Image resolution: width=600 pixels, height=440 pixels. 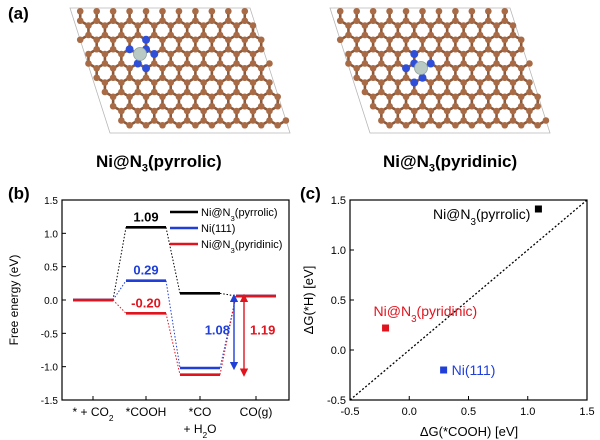 I want to click on y-tick-label-b: 1.0, so click(x=51, y=234).